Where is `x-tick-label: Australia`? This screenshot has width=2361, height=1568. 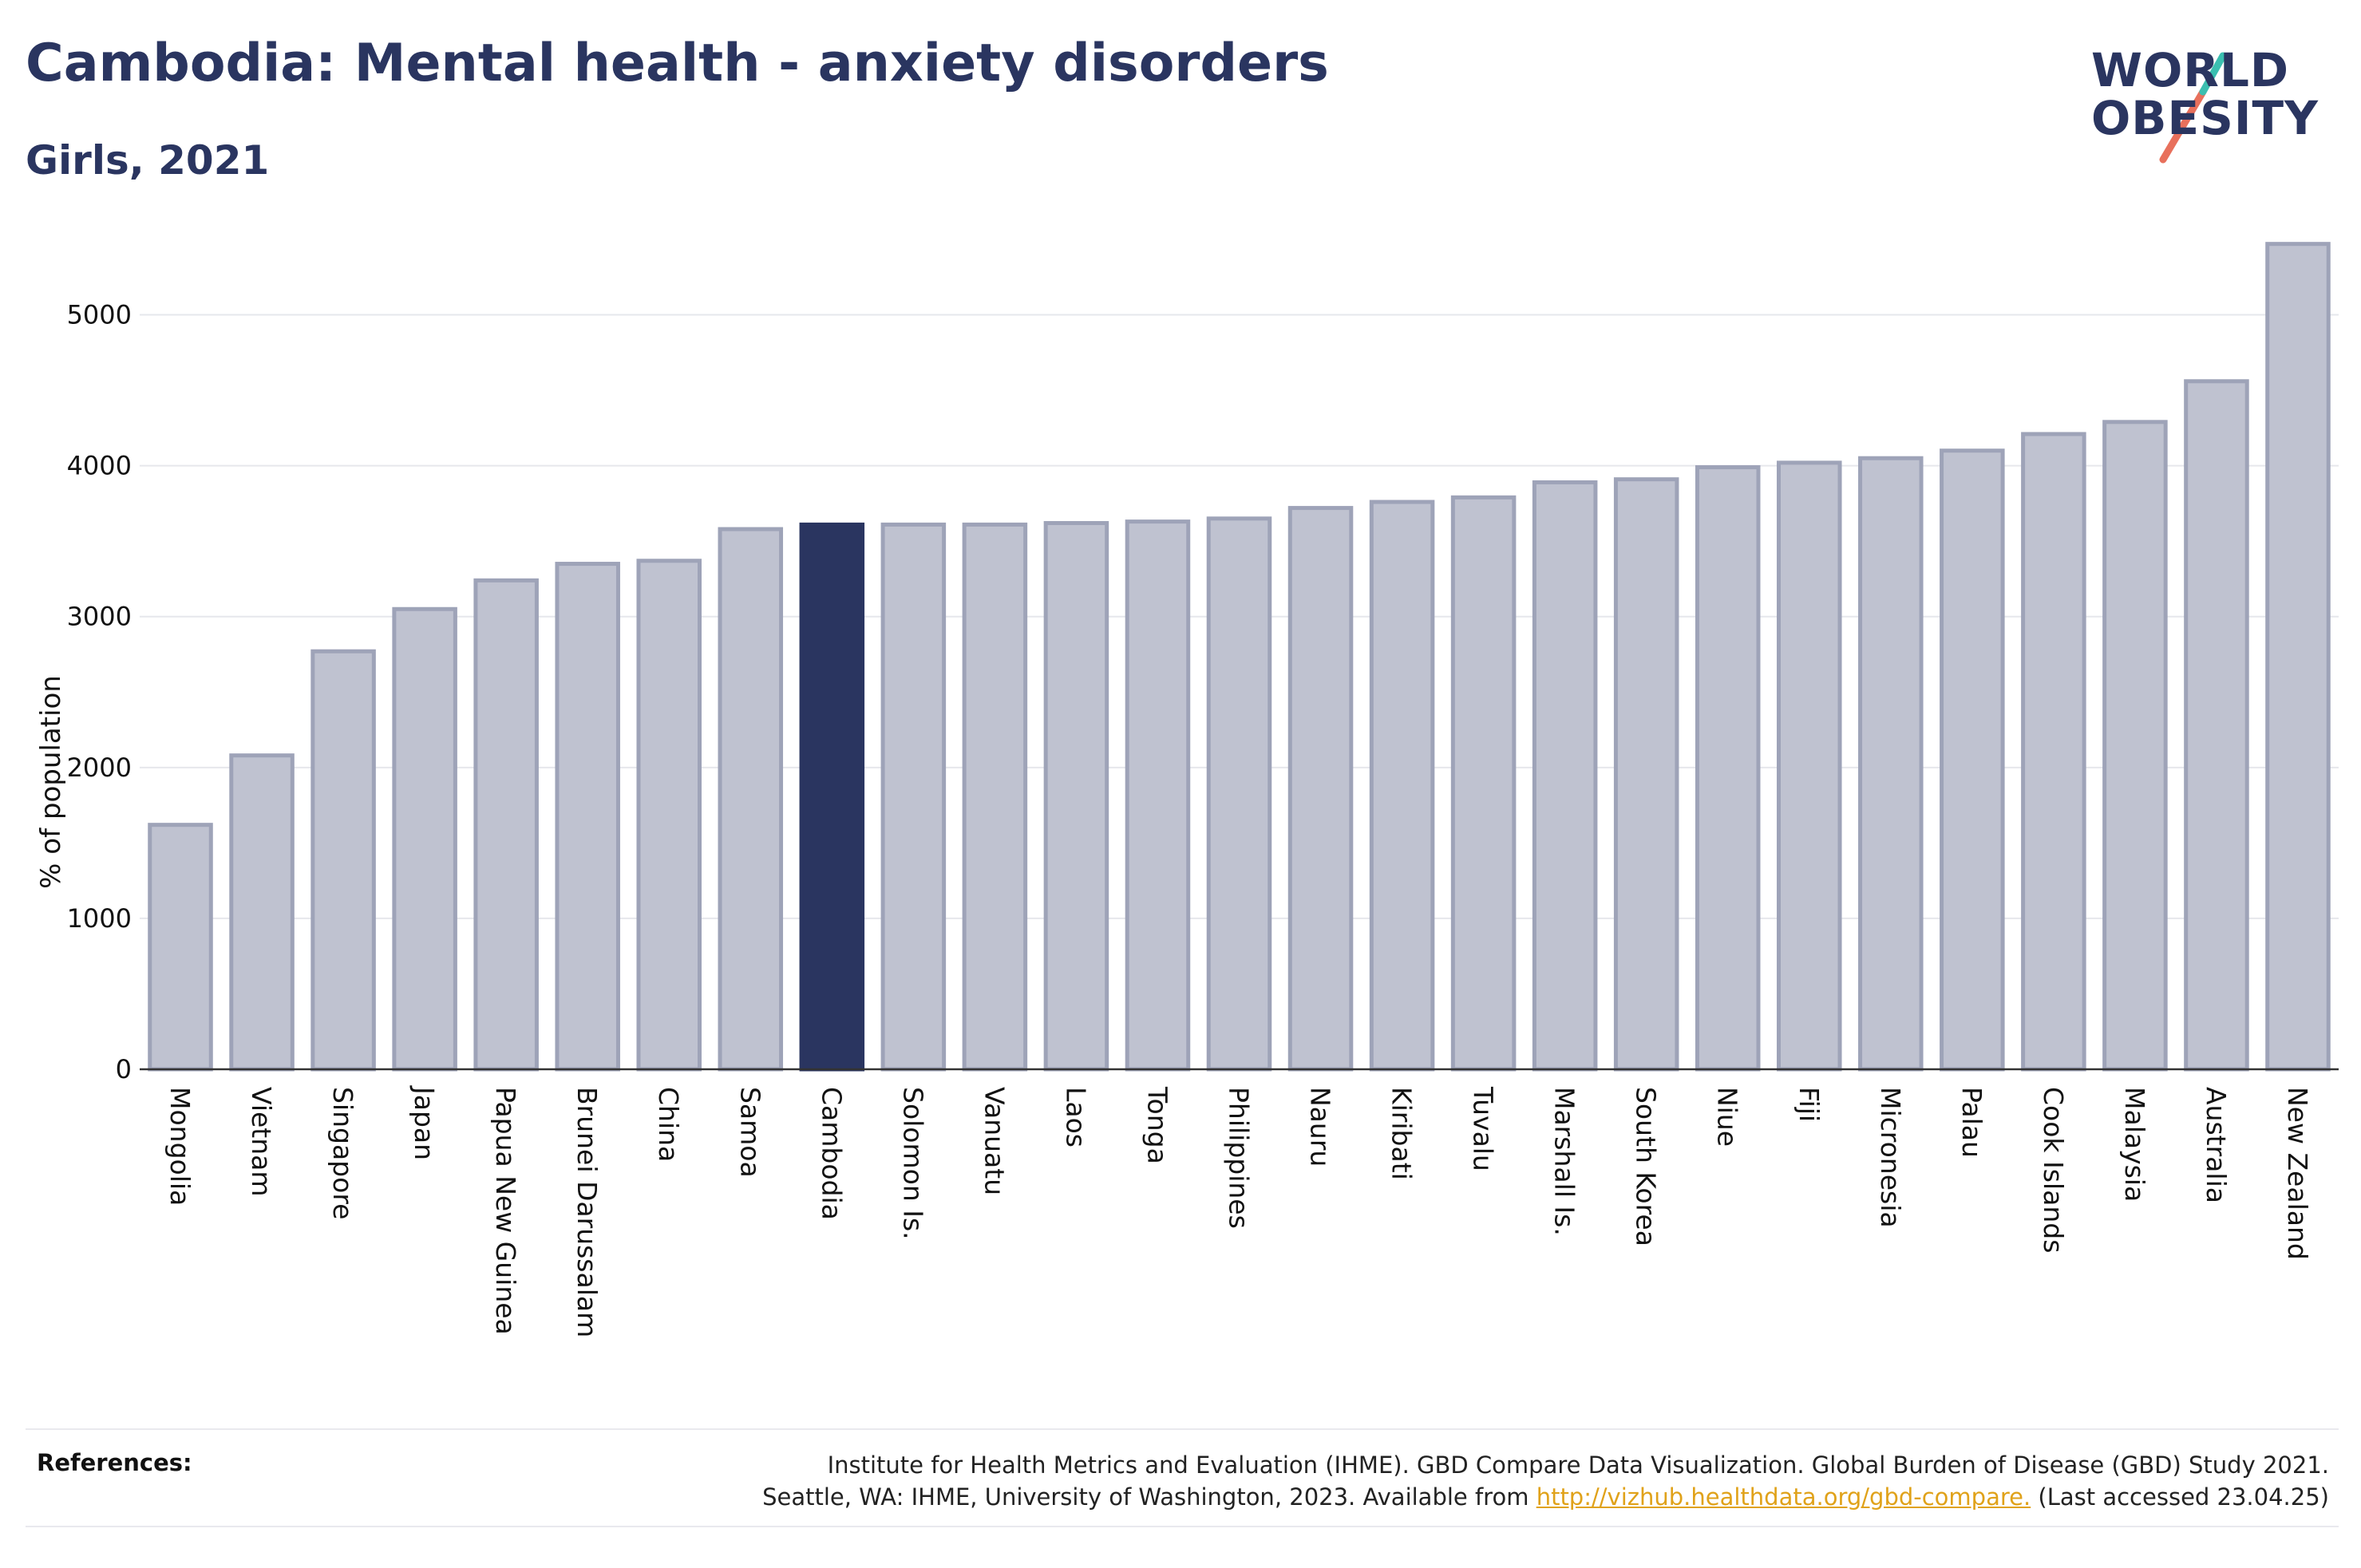
x-tick-label: Australia is located at coordinates (2216, 1145).